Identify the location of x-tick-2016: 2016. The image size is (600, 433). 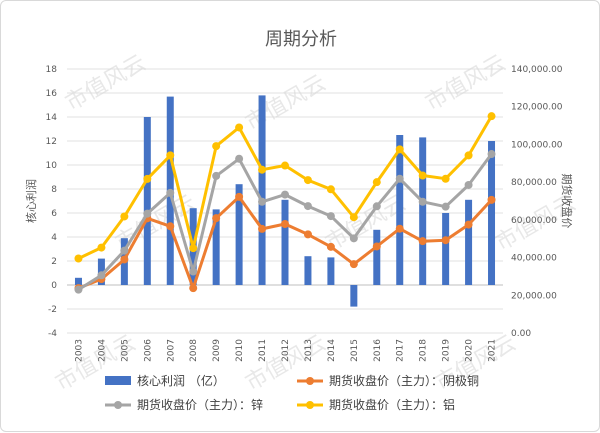
(378, 350).